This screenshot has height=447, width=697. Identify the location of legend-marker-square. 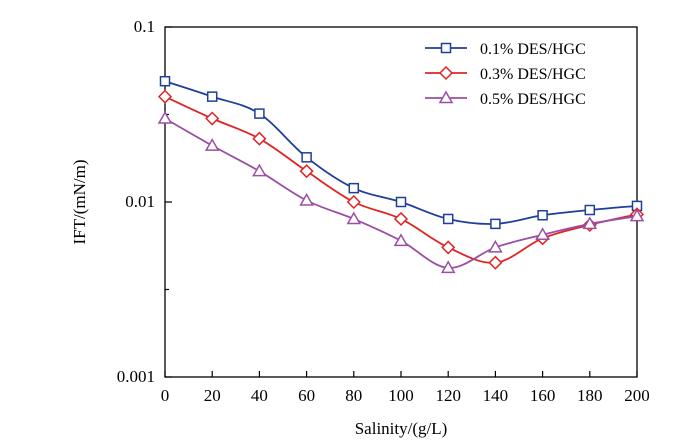
(446, 48).